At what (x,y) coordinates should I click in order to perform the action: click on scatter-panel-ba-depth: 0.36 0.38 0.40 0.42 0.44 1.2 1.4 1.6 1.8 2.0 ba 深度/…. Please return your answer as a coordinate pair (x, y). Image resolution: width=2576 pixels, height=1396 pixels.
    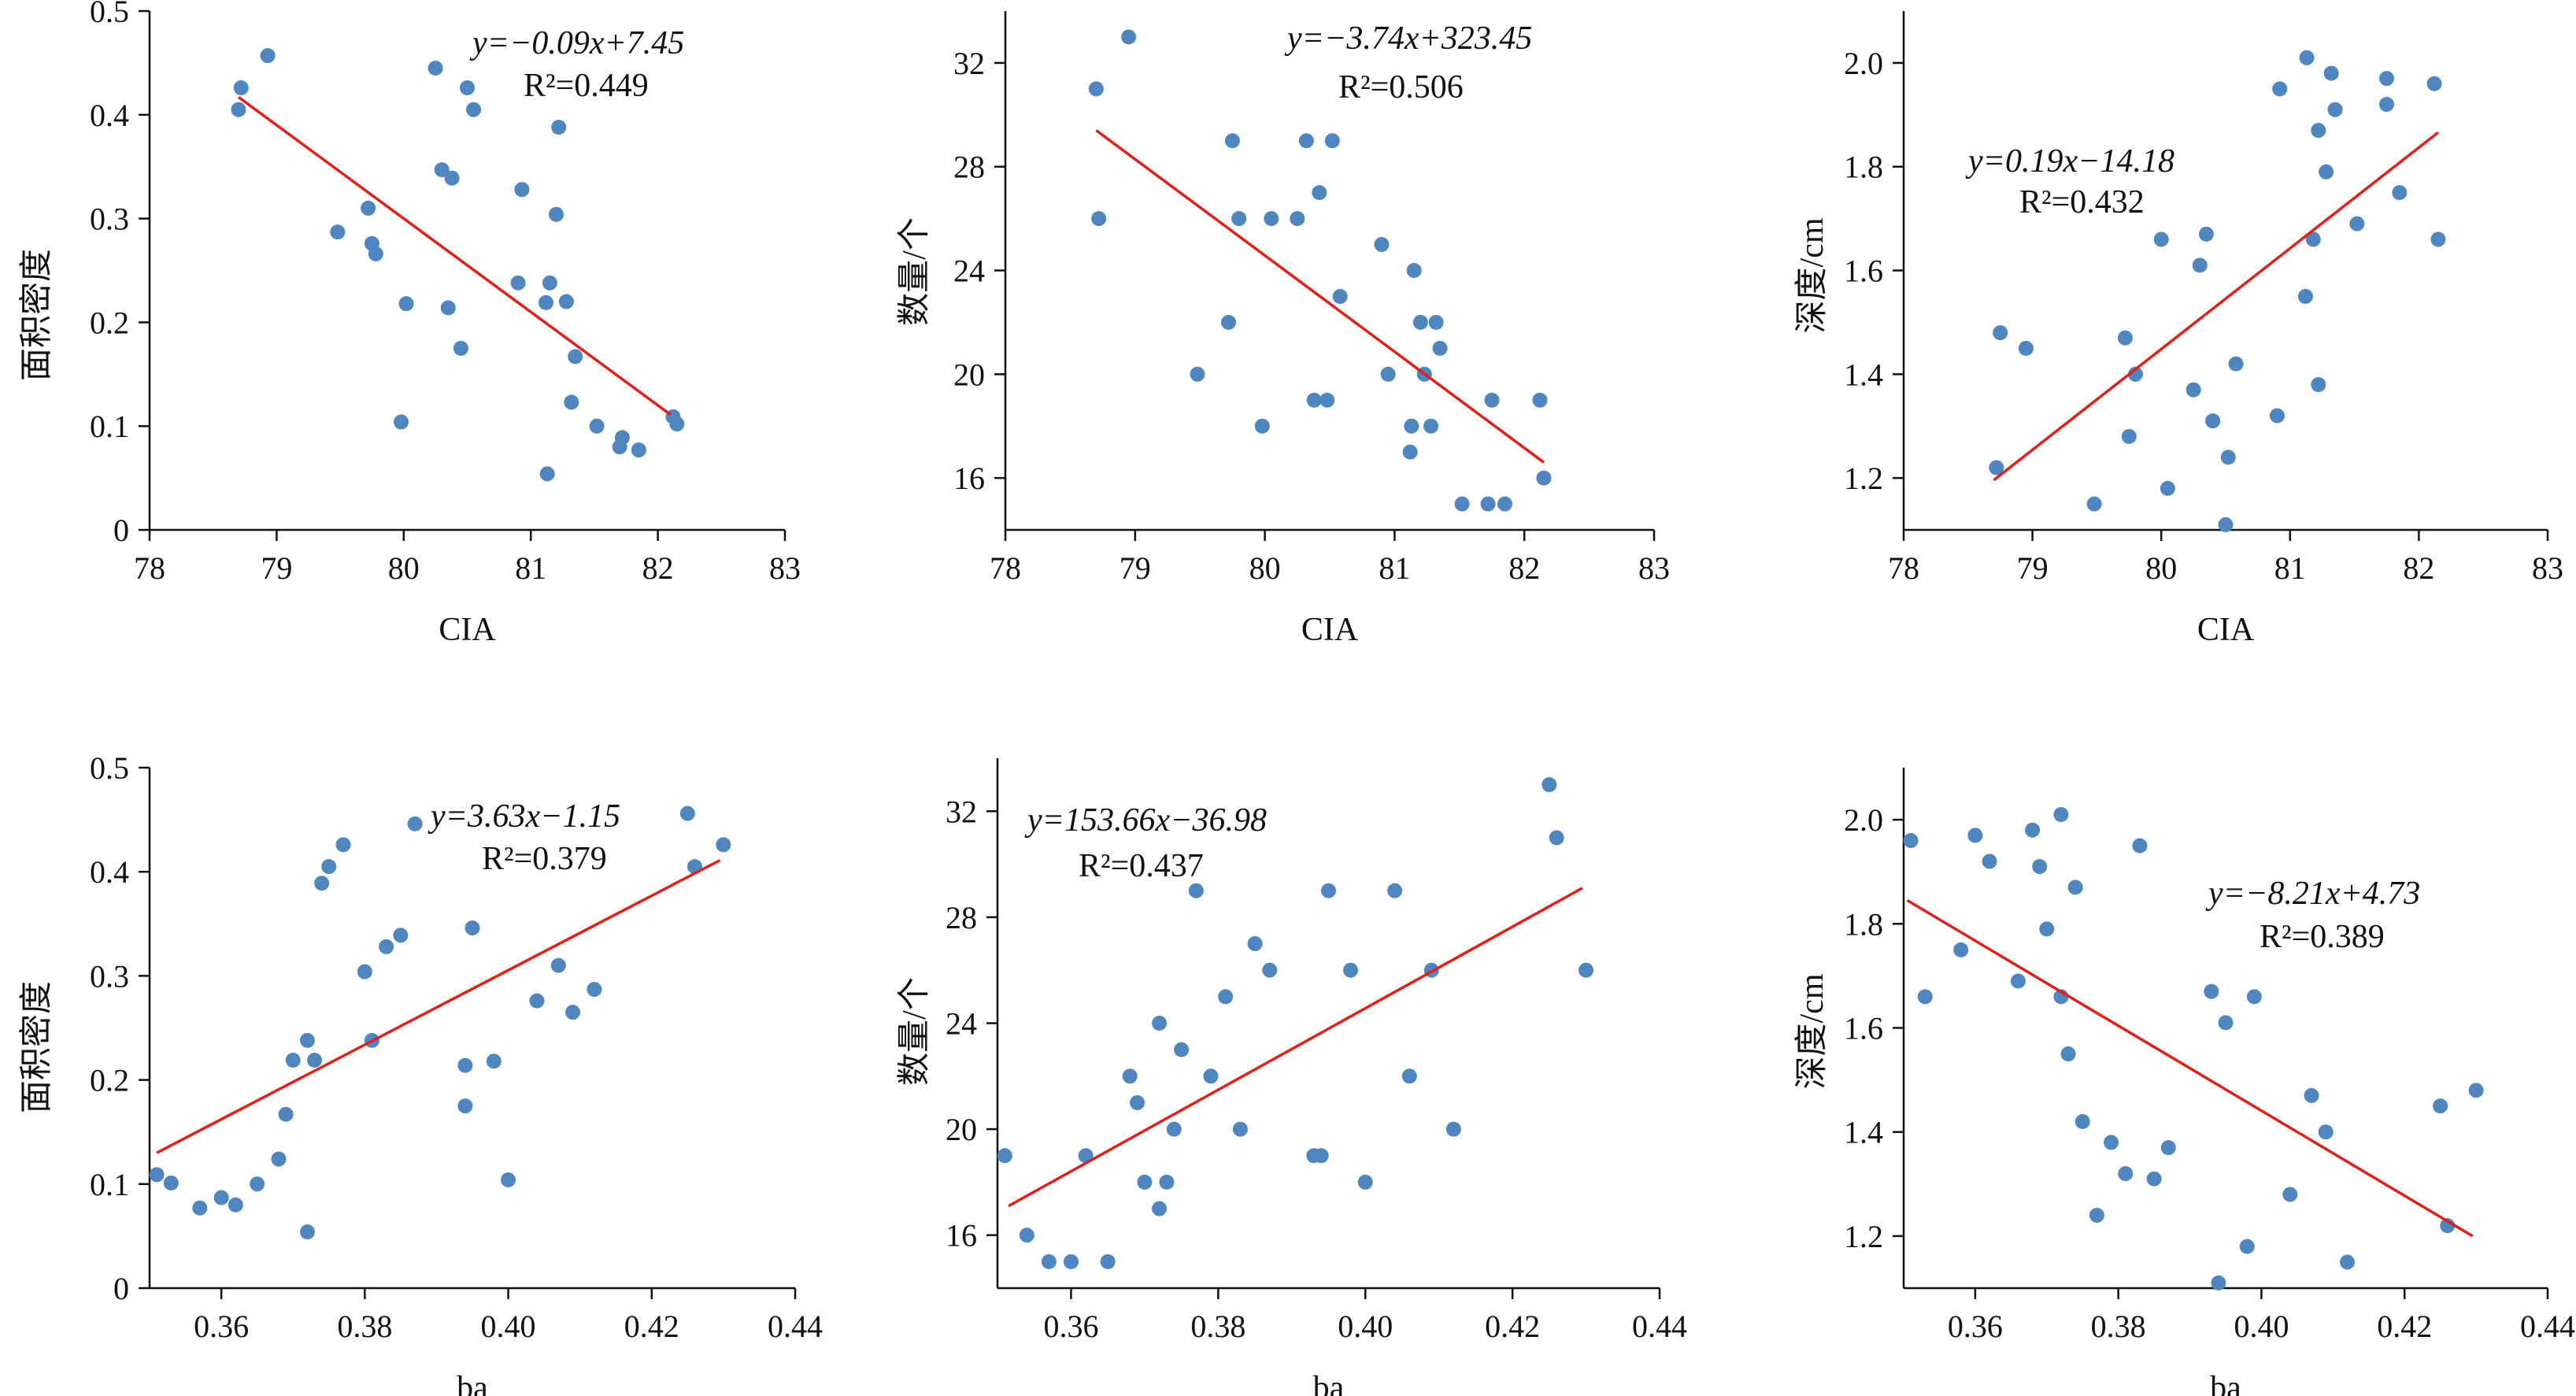
    Looking at the image, I should click on (2184, 1082).